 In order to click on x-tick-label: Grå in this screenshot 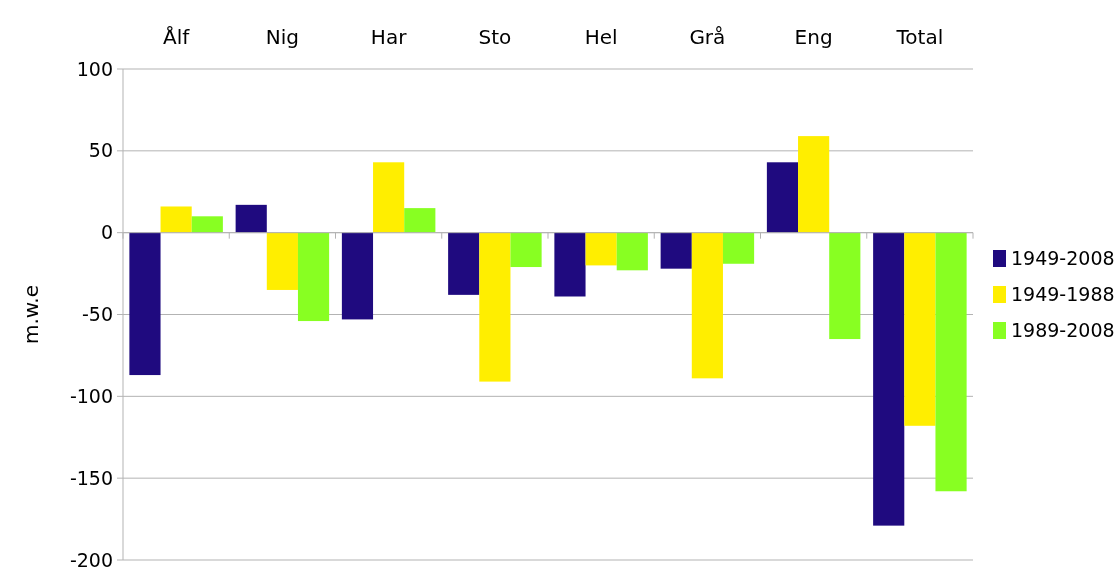, I will do `click(707, 37)`.